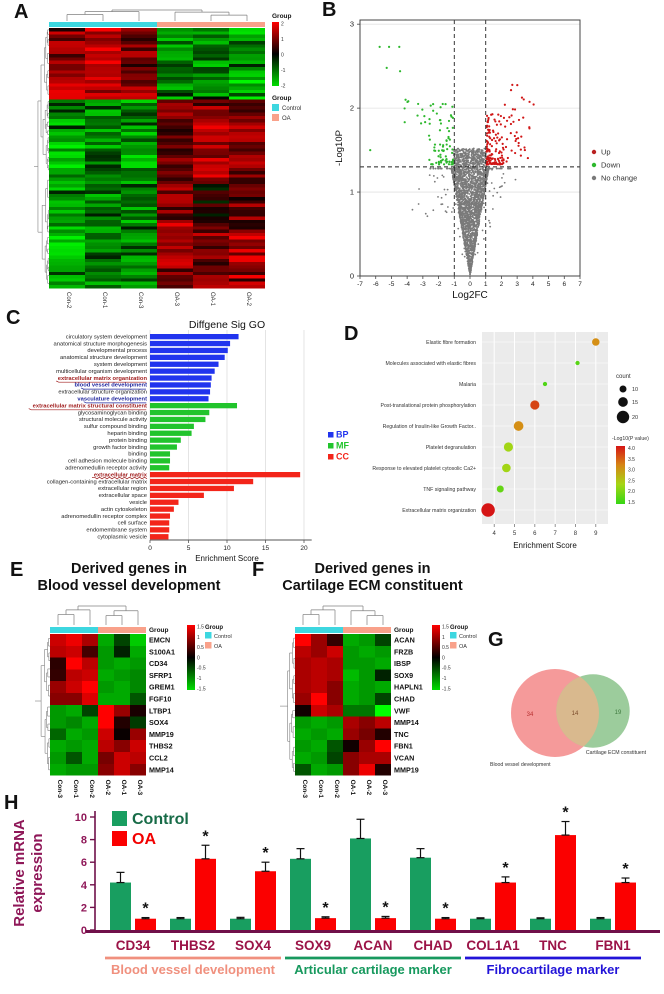  Describe the element at coordinates (423, 284) in the screenshot. I see `svg-text: -3` at that location.